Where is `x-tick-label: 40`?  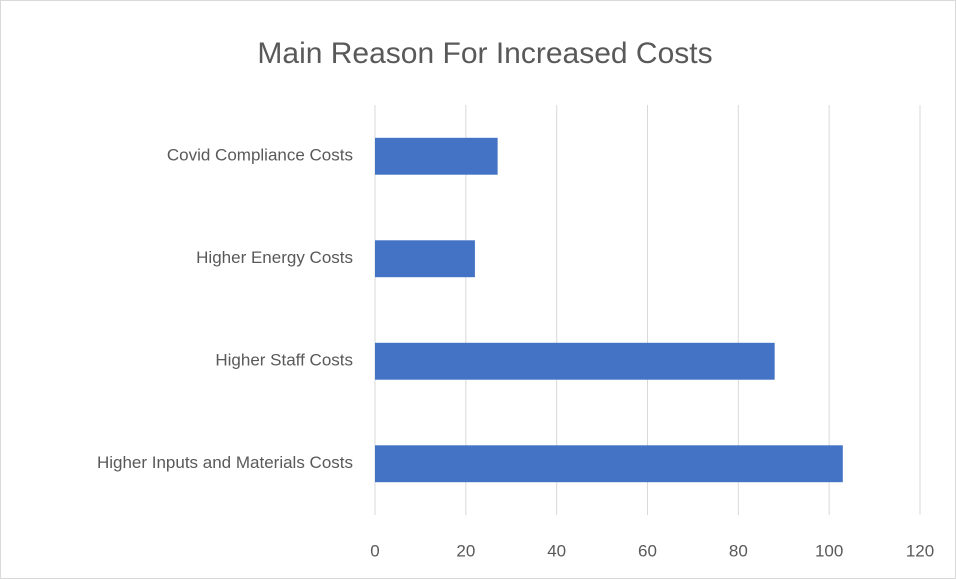
x-tick-label: 40 is located at coordinates (556, 550).